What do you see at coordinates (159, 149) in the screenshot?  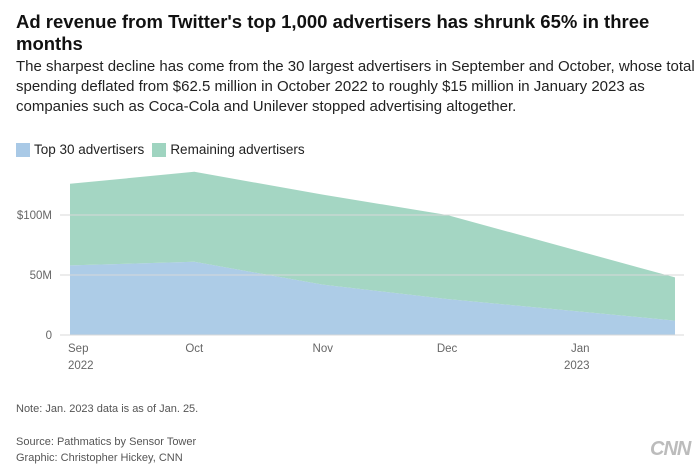 I see `legend-swatch-remaining` at bounding box center [159, 149].